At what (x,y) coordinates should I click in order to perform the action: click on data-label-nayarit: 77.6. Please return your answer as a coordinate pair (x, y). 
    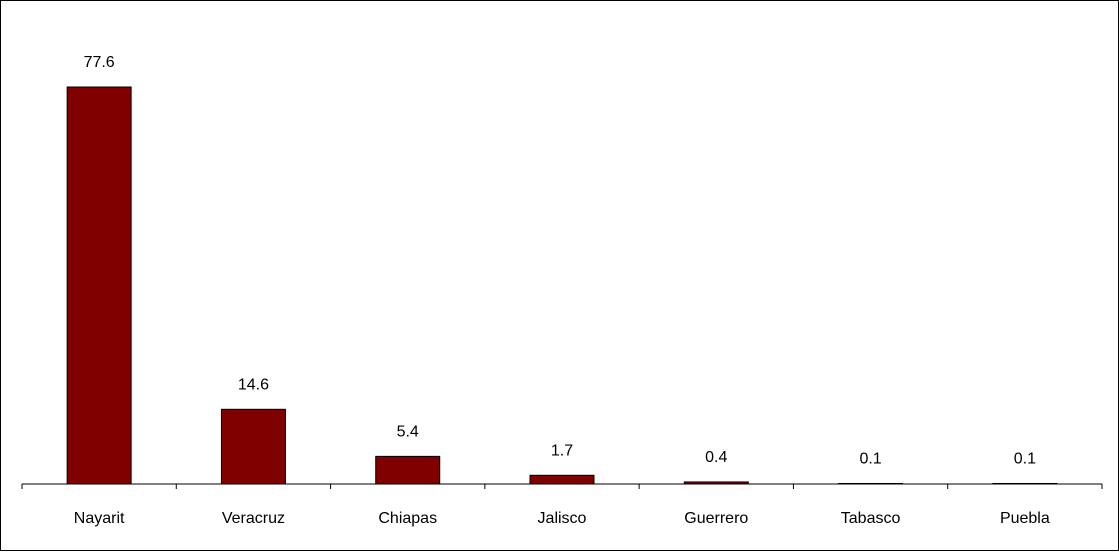
    Looking at the image, I should click on (99, 62).